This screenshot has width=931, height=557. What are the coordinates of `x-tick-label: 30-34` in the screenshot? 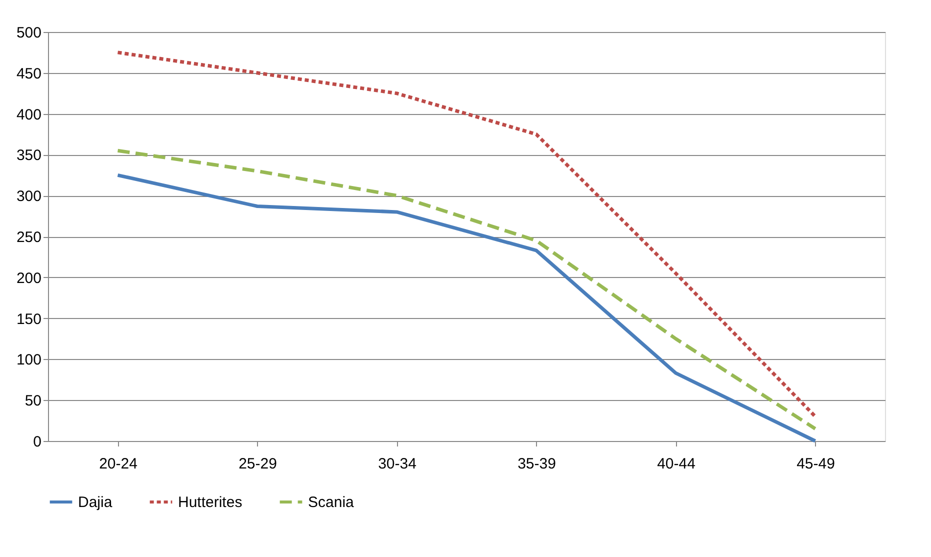 It's located at (397, 464).